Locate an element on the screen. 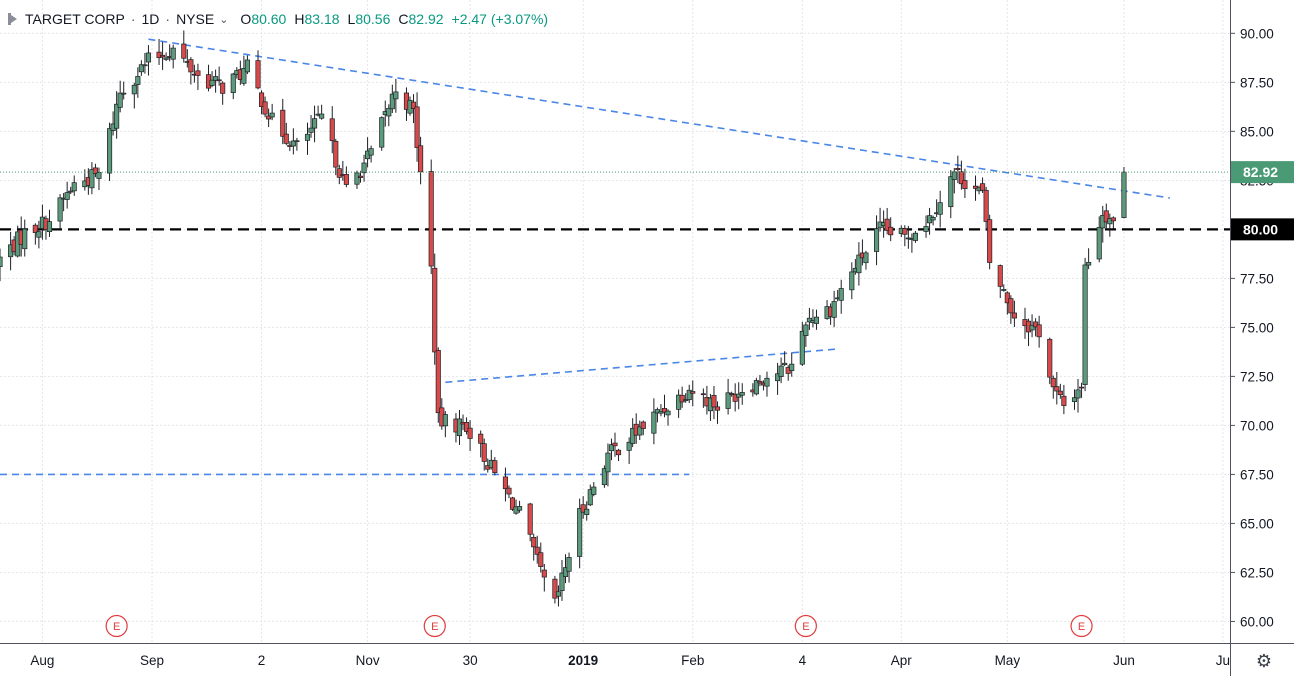 This screenshot has height=676, width=1294. x-tick-label: Nov is located at coordinates (368, 660).